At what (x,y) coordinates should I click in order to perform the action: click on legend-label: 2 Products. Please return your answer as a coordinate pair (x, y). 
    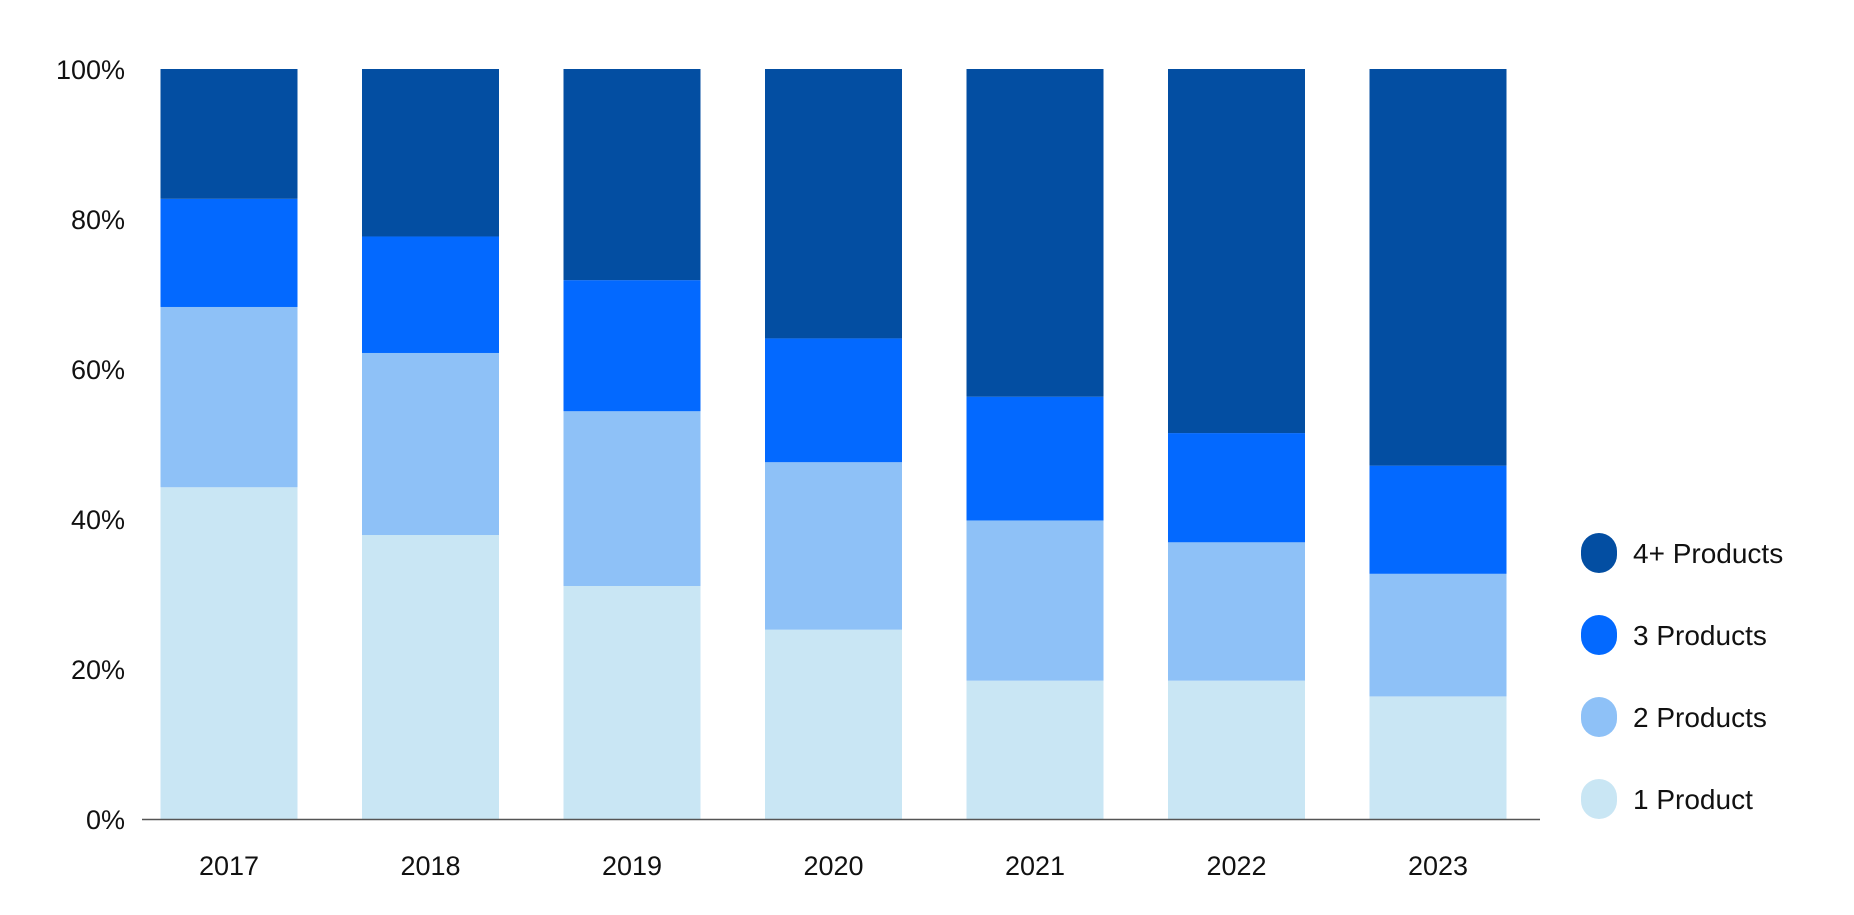
    Looking at the image, I should click on (1700, 717).